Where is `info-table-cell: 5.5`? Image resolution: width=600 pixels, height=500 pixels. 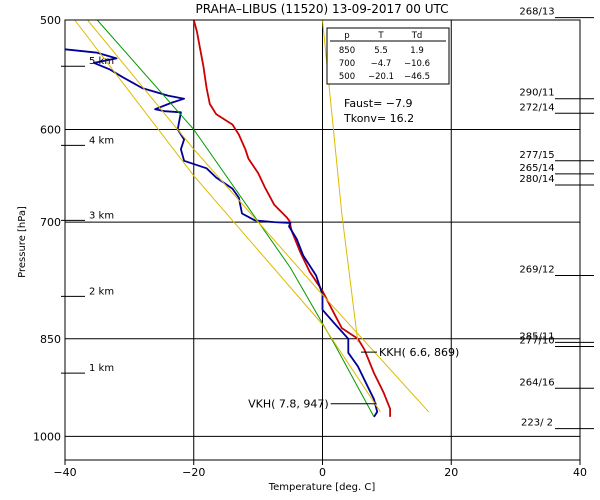 info-table-cell: 5.5 is located at coordinates (381, 51).